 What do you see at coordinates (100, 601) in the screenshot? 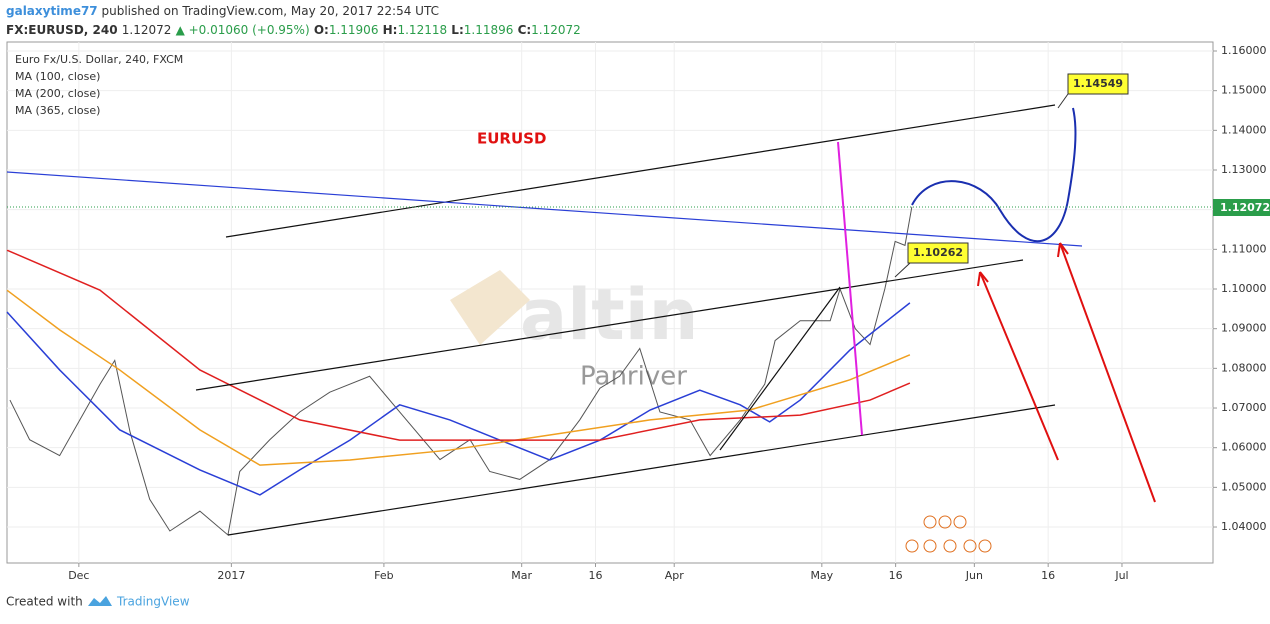
I see `brand-logo` at bounding box center [100, 601].